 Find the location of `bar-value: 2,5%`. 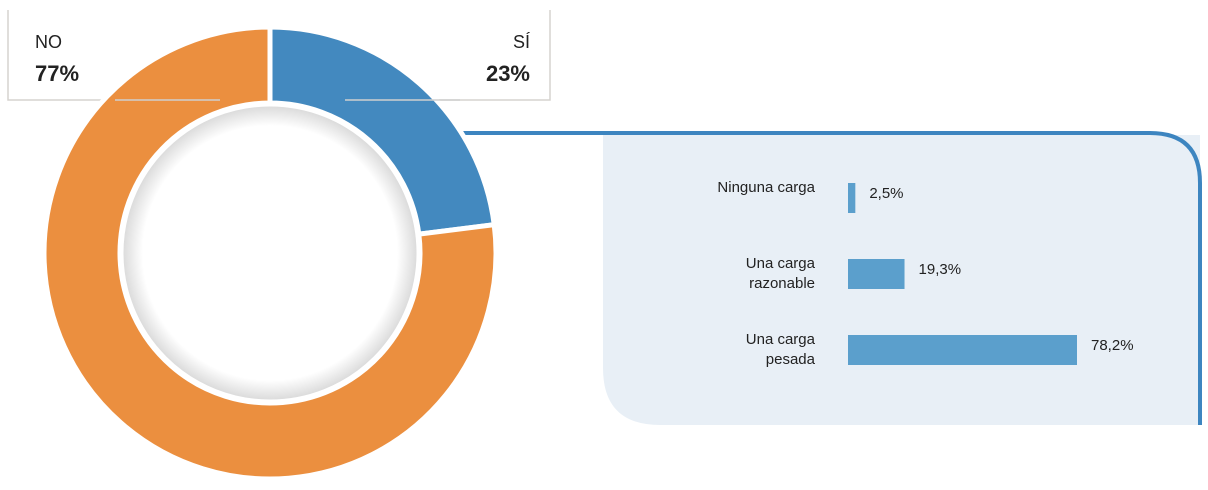

bar-value: 2,5% is located at coordinates (886, 193).